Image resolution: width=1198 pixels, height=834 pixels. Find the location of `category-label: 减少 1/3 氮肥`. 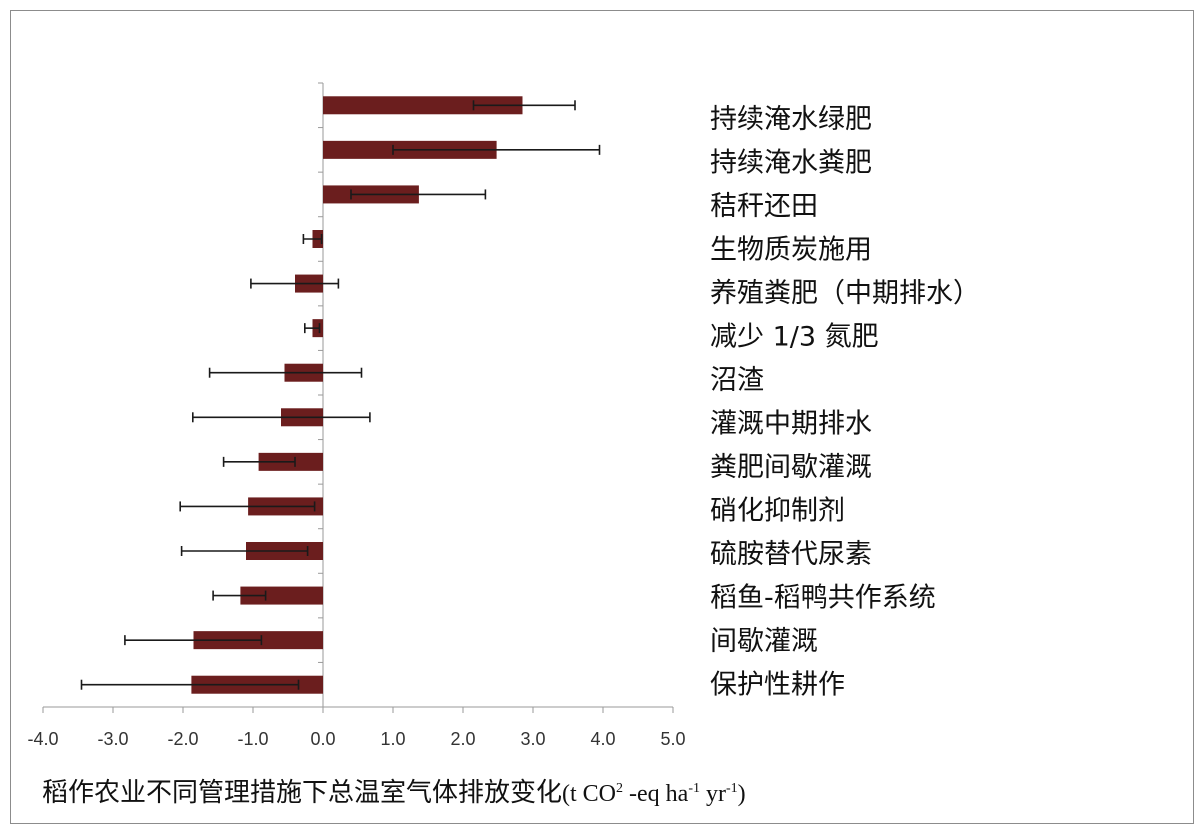

category-label: 减少 1/3 氮肥 is located at coordinates (794, 337).